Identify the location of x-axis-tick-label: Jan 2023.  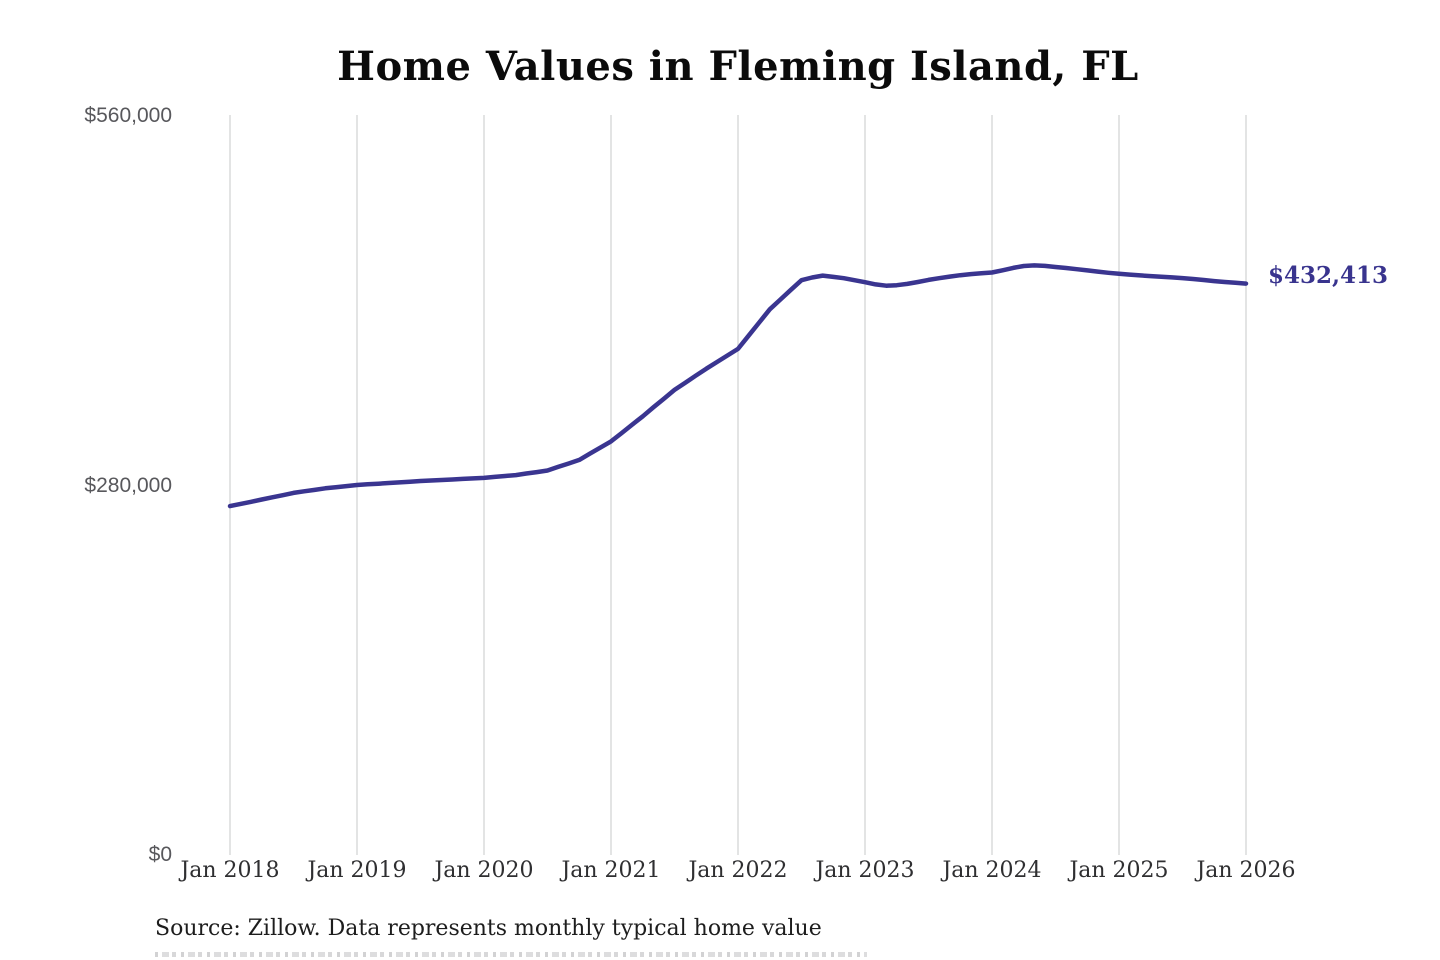
(865, 870).